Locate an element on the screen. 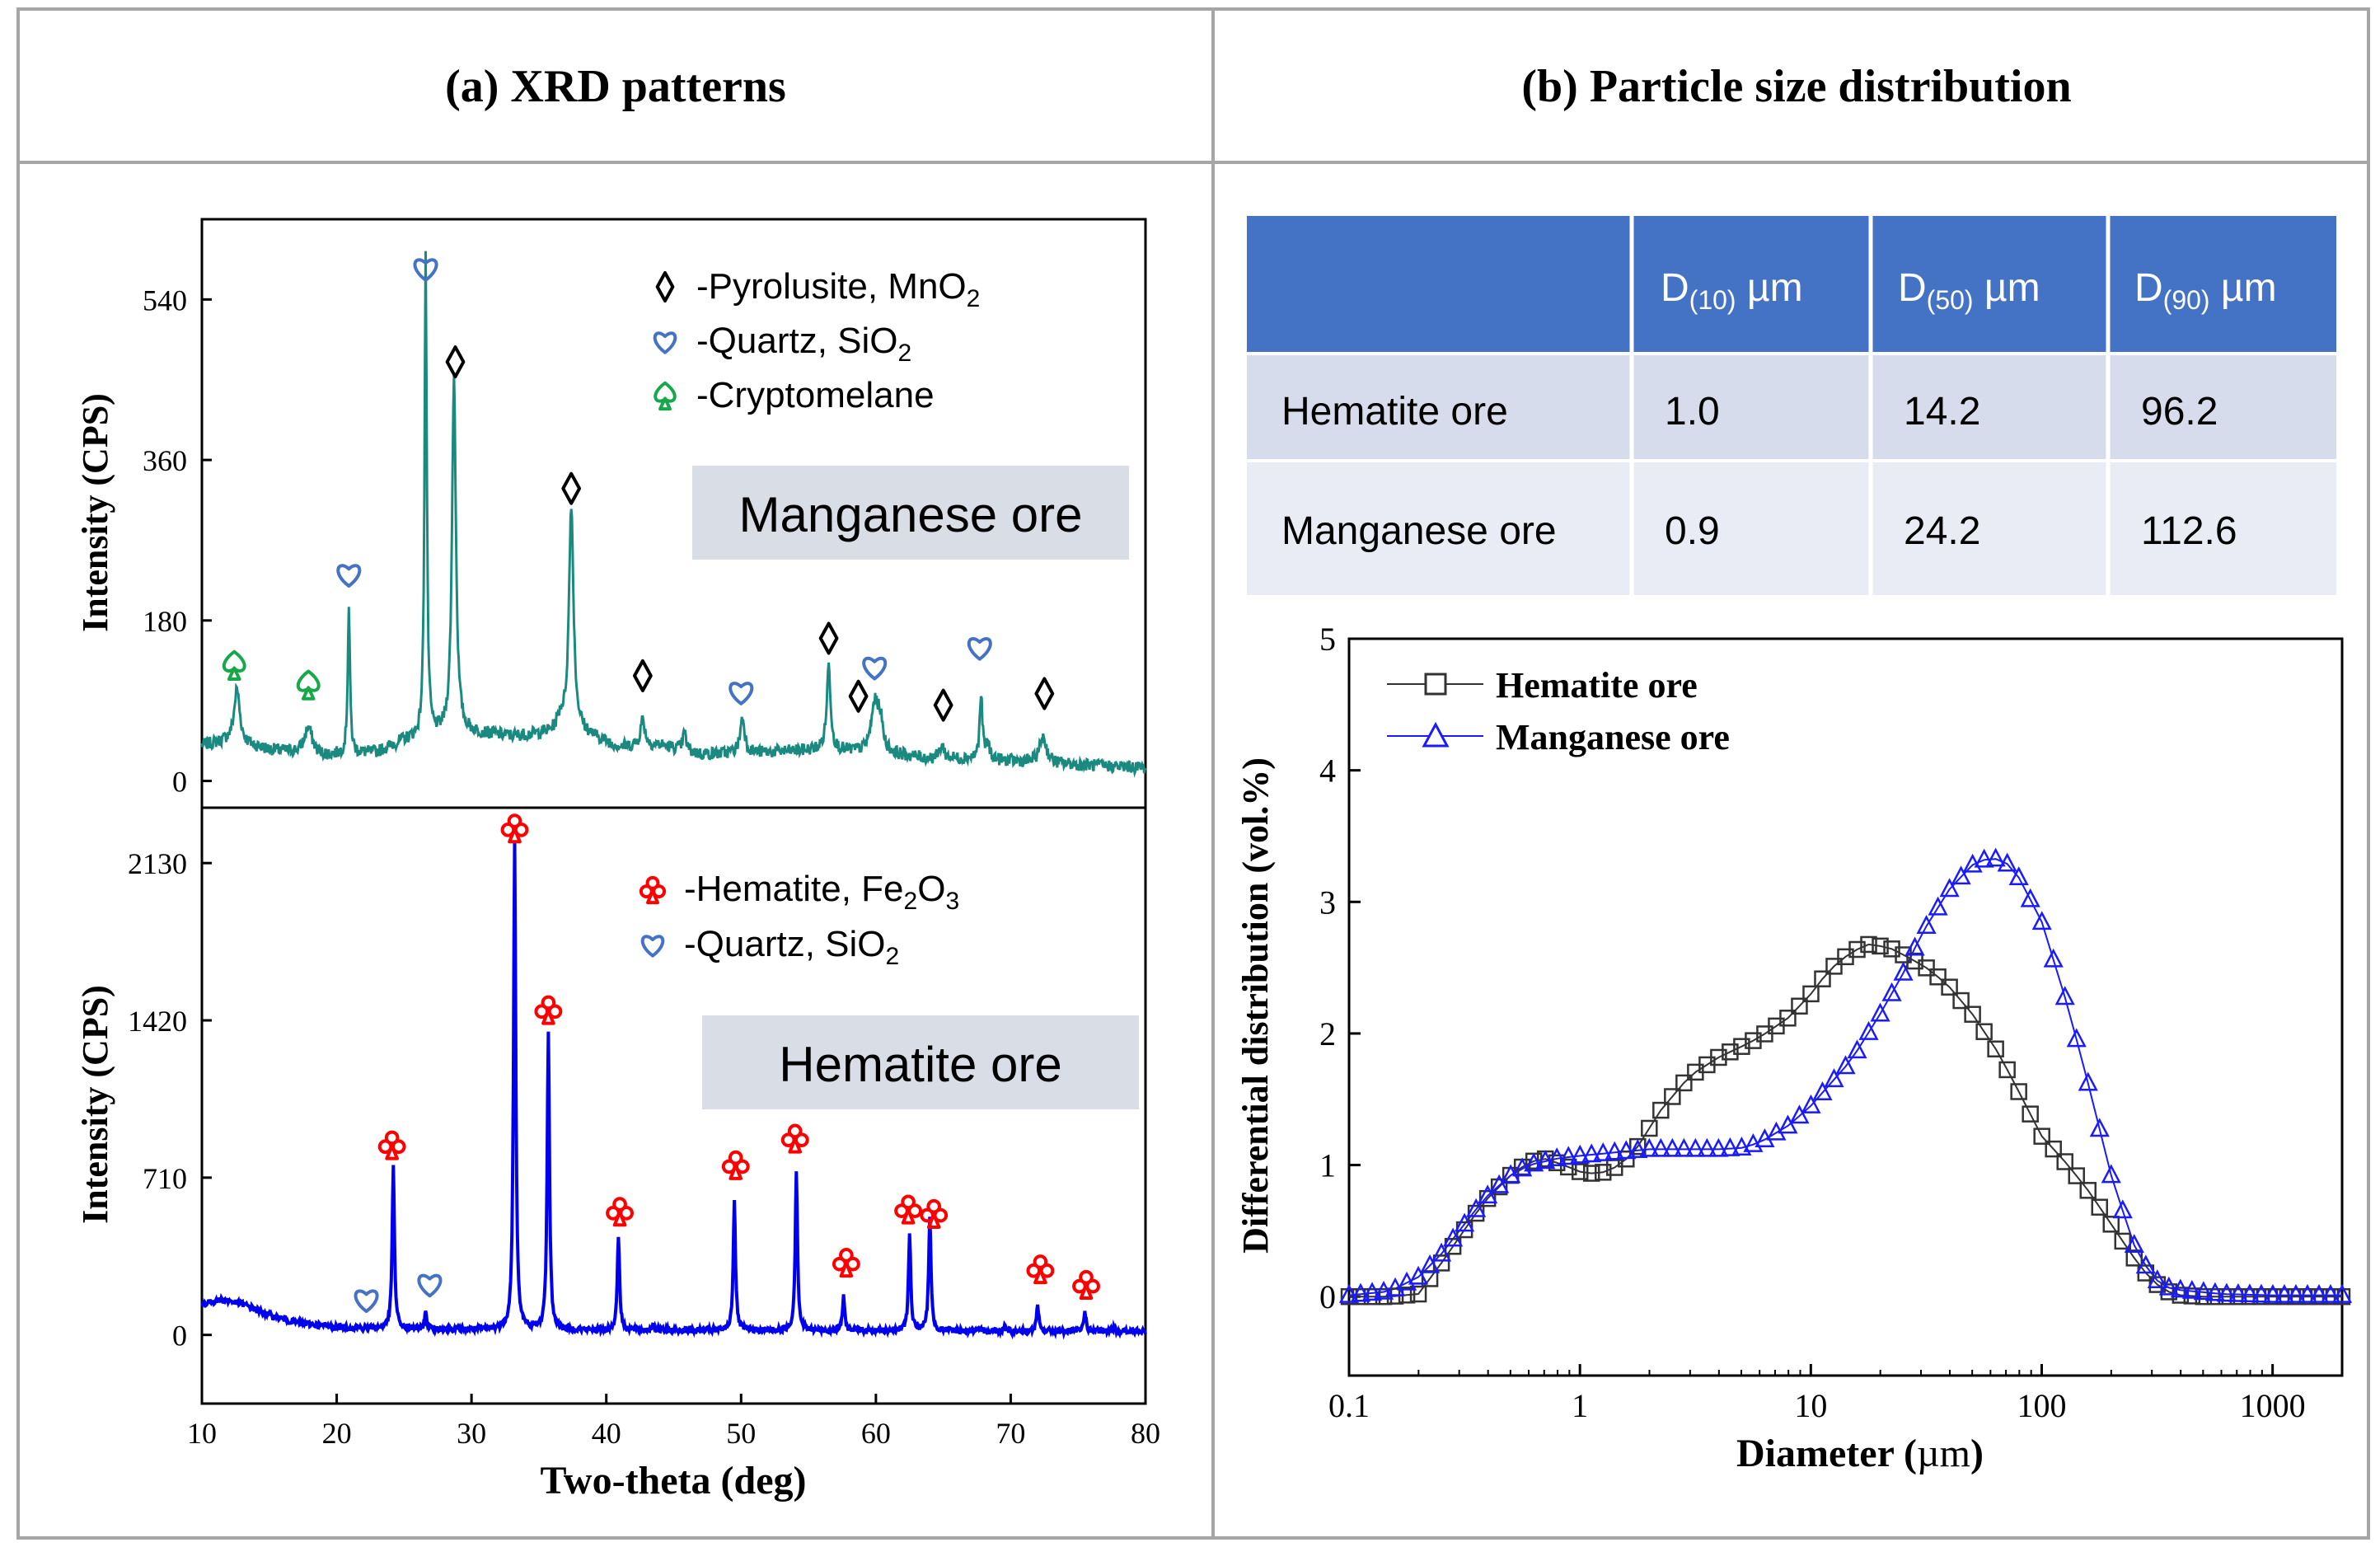  xtick-label: 20 is located at coordinates (337, 1433).